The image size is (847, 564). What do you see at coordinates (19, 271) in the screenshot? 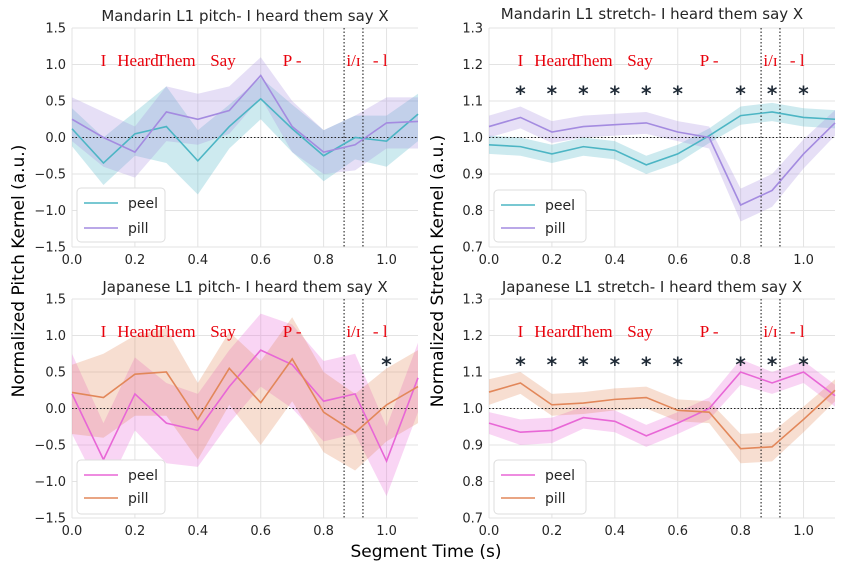
I see `y-axis-label-pitch: Normalized Pitch Kernel (a.u.)` at bounding box center [19, 271].